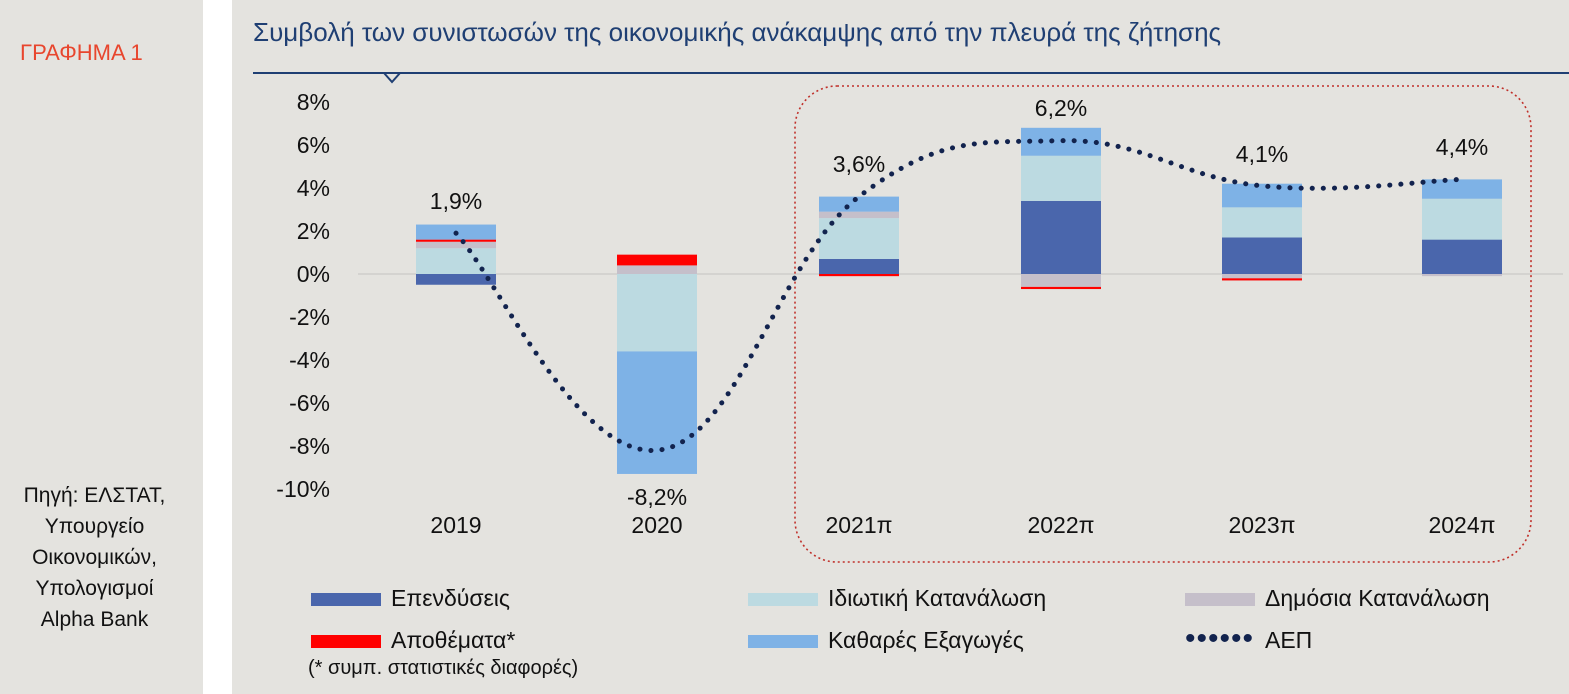  Describe the element at coordinates (217, 347) in the screenshot. I see `gutter` at that location.